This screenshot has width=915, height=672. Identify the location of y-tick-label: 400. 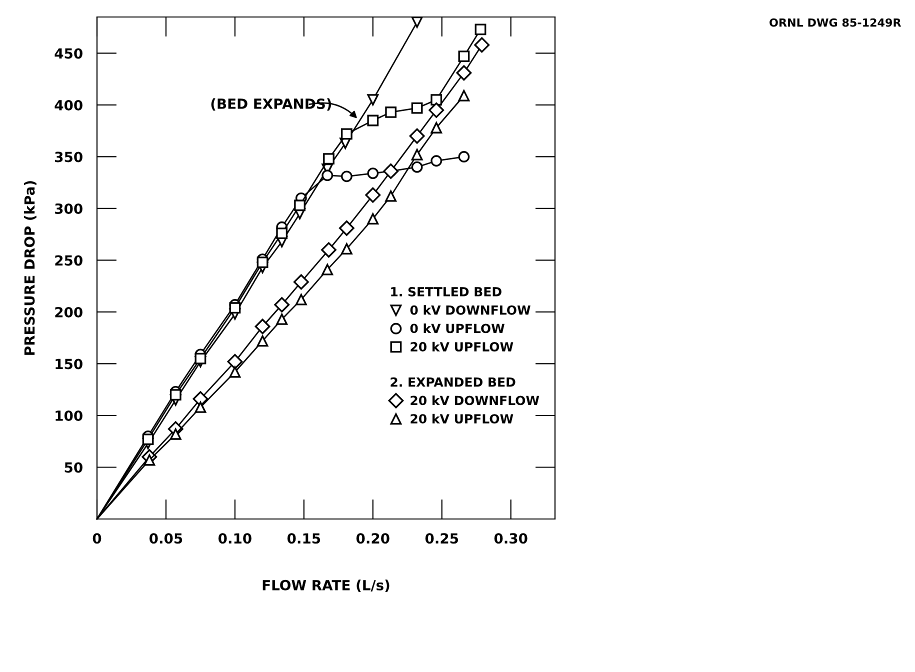
(68, 105).